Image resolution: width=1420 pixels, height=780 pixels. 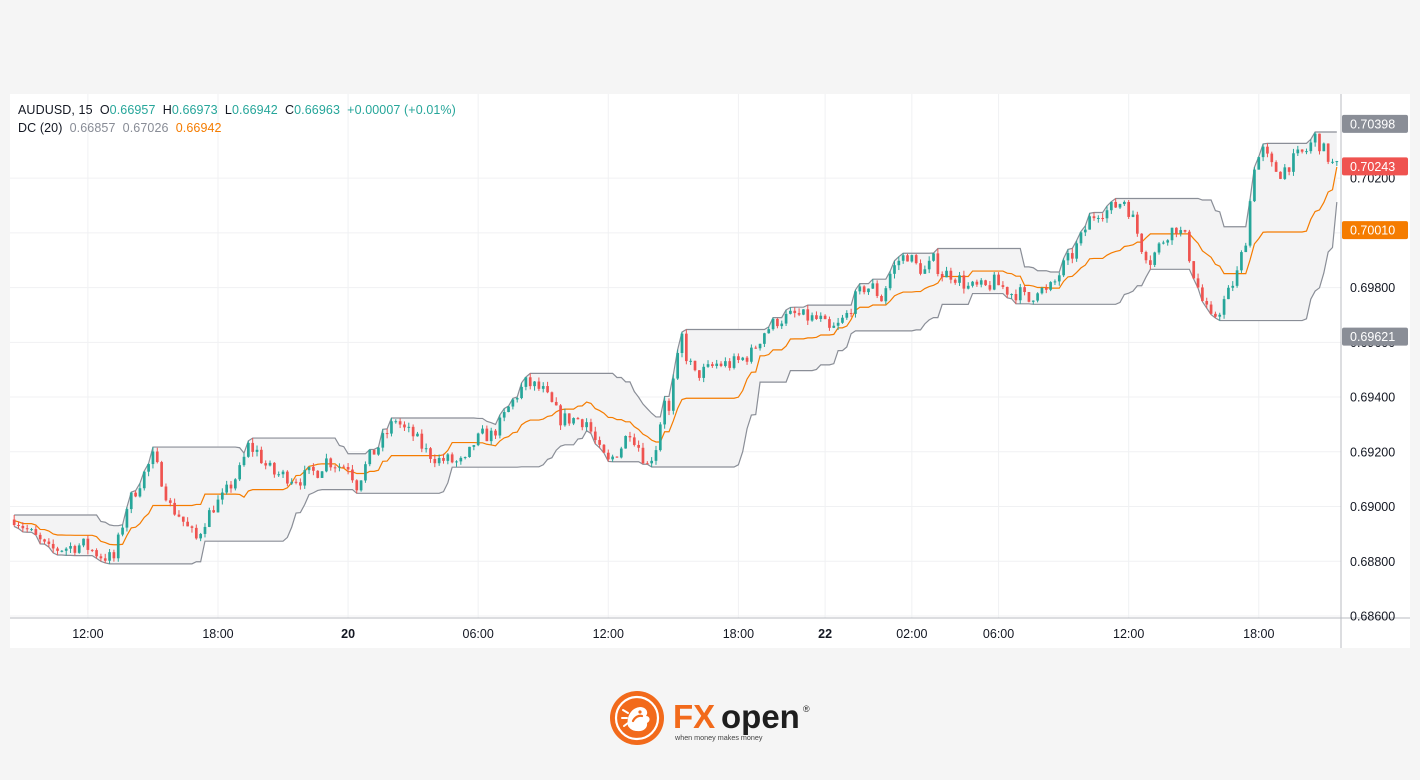 I want to click on timeframe-label: 15, so click(x=85, y=110).